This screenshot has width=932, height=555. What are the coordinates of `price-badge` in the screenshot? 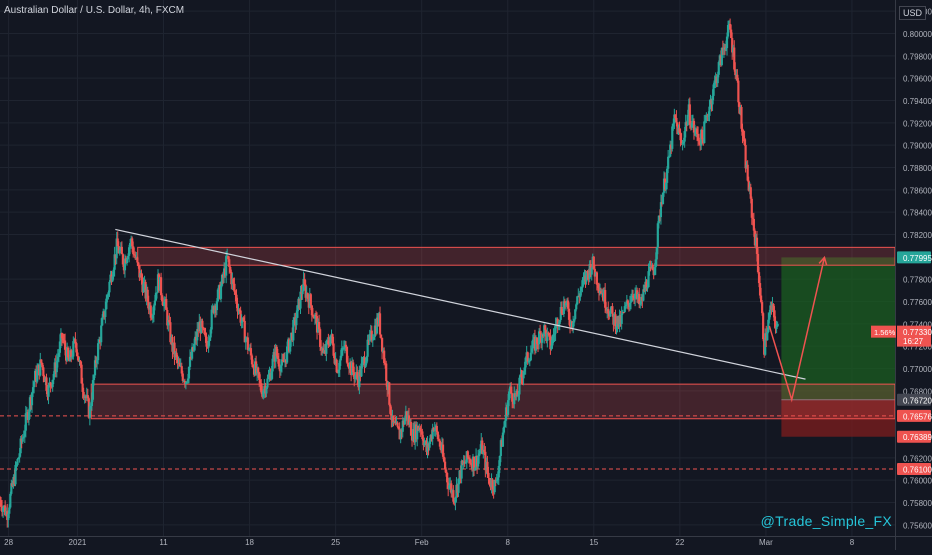 It's located at (914, 415).